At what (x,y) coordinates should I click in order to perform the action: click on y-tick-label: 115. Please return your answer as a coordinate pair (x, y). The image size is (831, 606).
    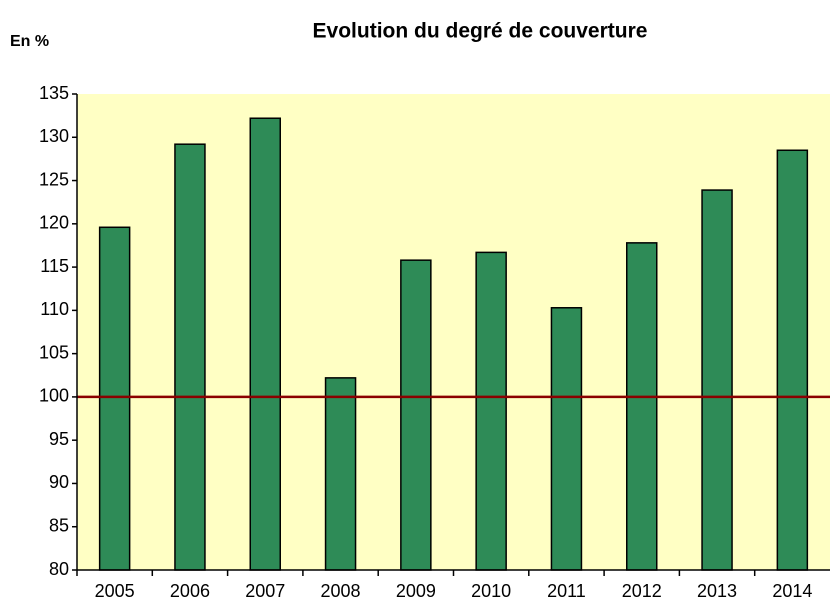
    Looking at the image, I should click on (54, 266).